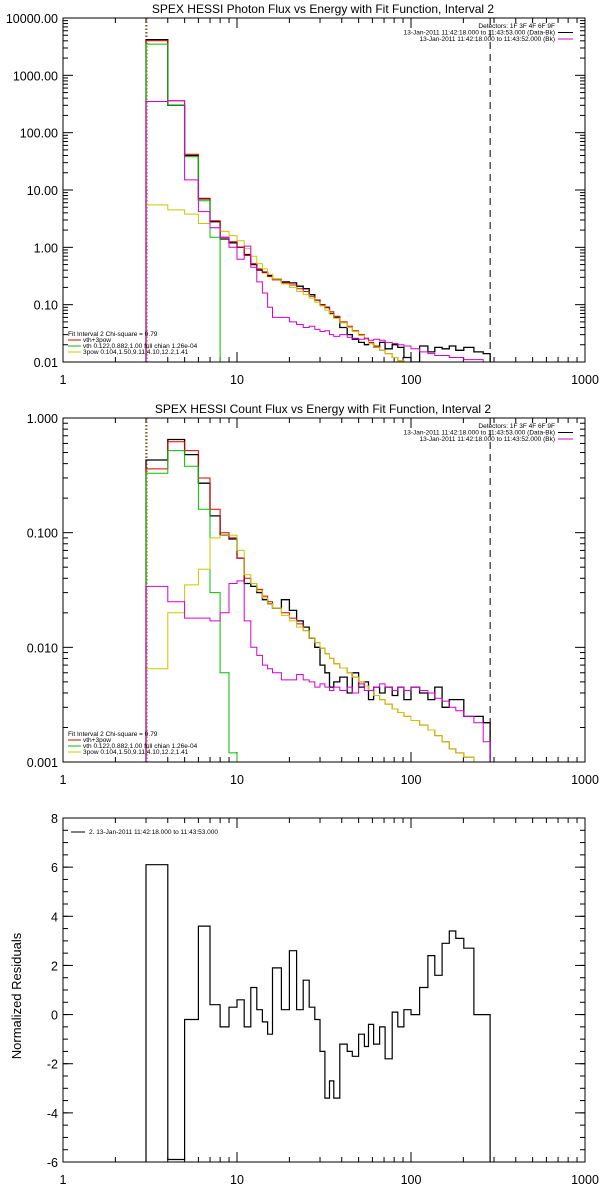 The image size is (600, 1200). What do you see at coordinates (411, 1180) in the screenshot?
I see `residuals-x-tick-label: 100` at bounding box center [411, 1180].